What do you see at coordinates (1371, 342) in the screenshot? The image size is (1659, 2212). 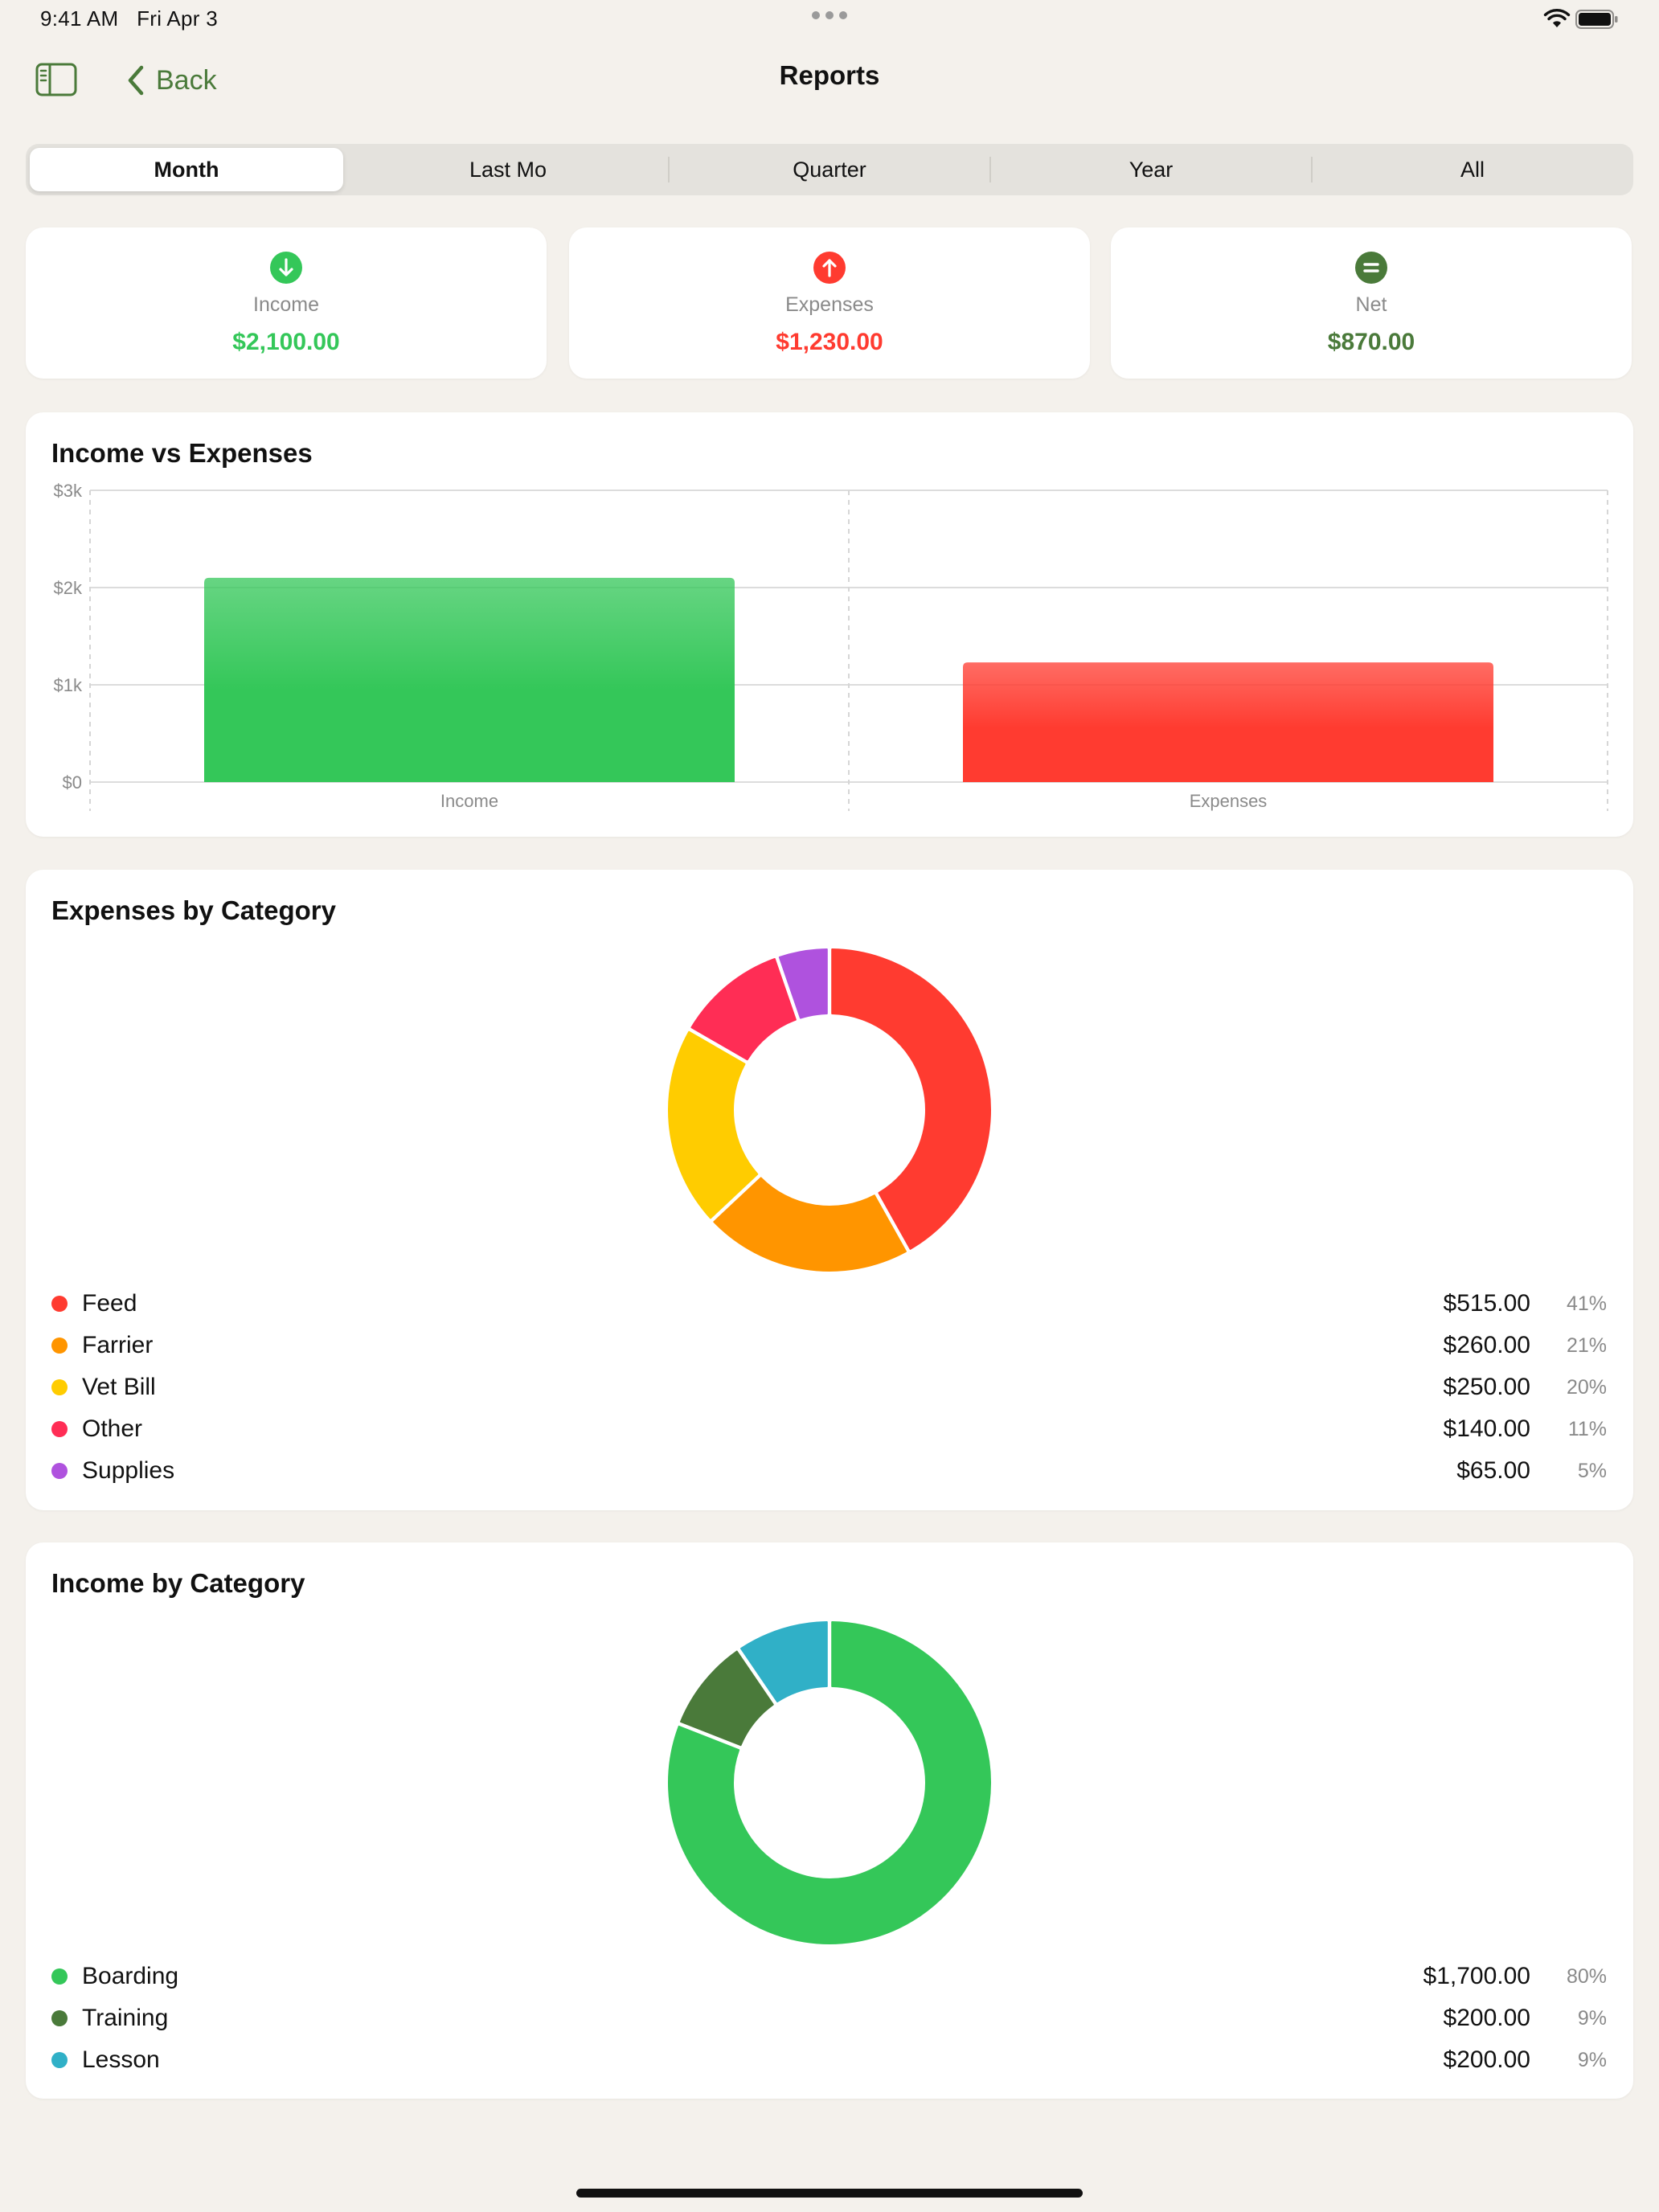 I see `net-value: $870.00` at bounding box center [1371, 342].